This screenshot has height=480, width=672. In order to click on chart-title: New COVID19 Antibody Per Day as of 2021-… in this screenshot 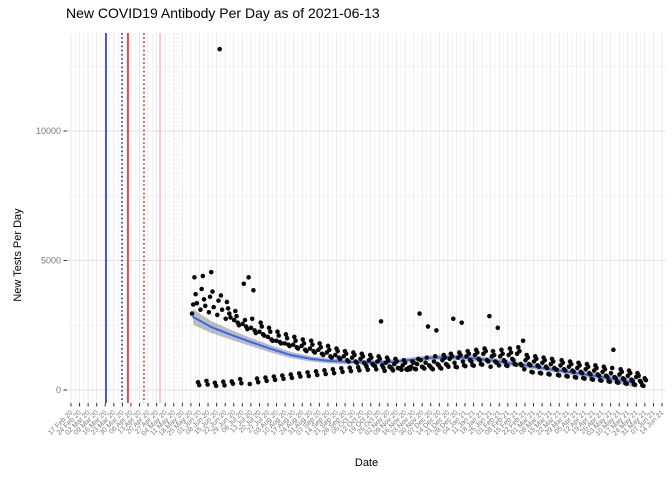, I will do `click(223, 13)`.